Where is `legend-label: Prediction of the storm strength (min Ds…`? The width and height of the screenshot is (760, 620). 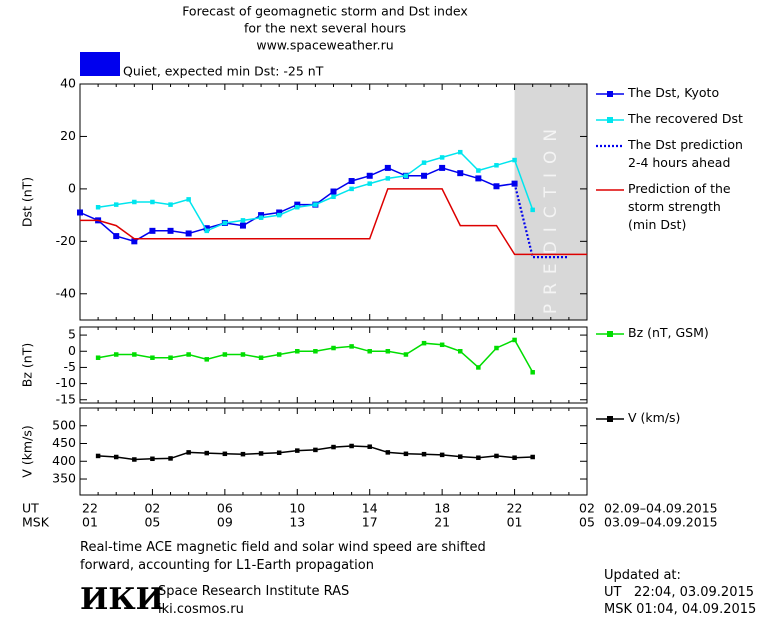
legend-label: Prediction of the storm strength (min Ds… is located at coordinates (679, 206).